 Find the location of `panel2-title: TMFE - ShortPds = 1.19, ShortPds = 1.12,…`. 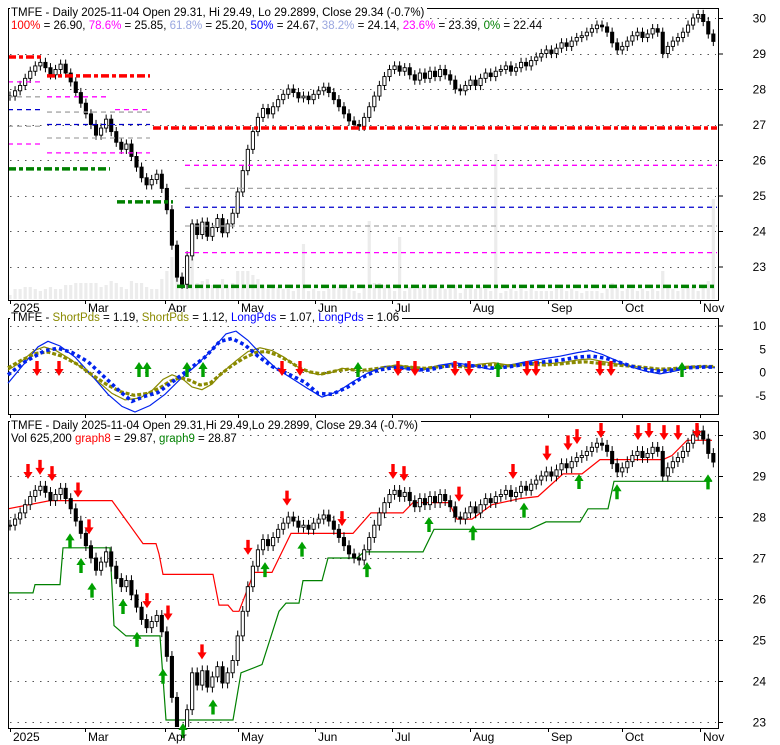

panel2-title: TMFE - ShortPds = 1.19, ShortPds = 1.12,… is located at coordinates (206, 318).